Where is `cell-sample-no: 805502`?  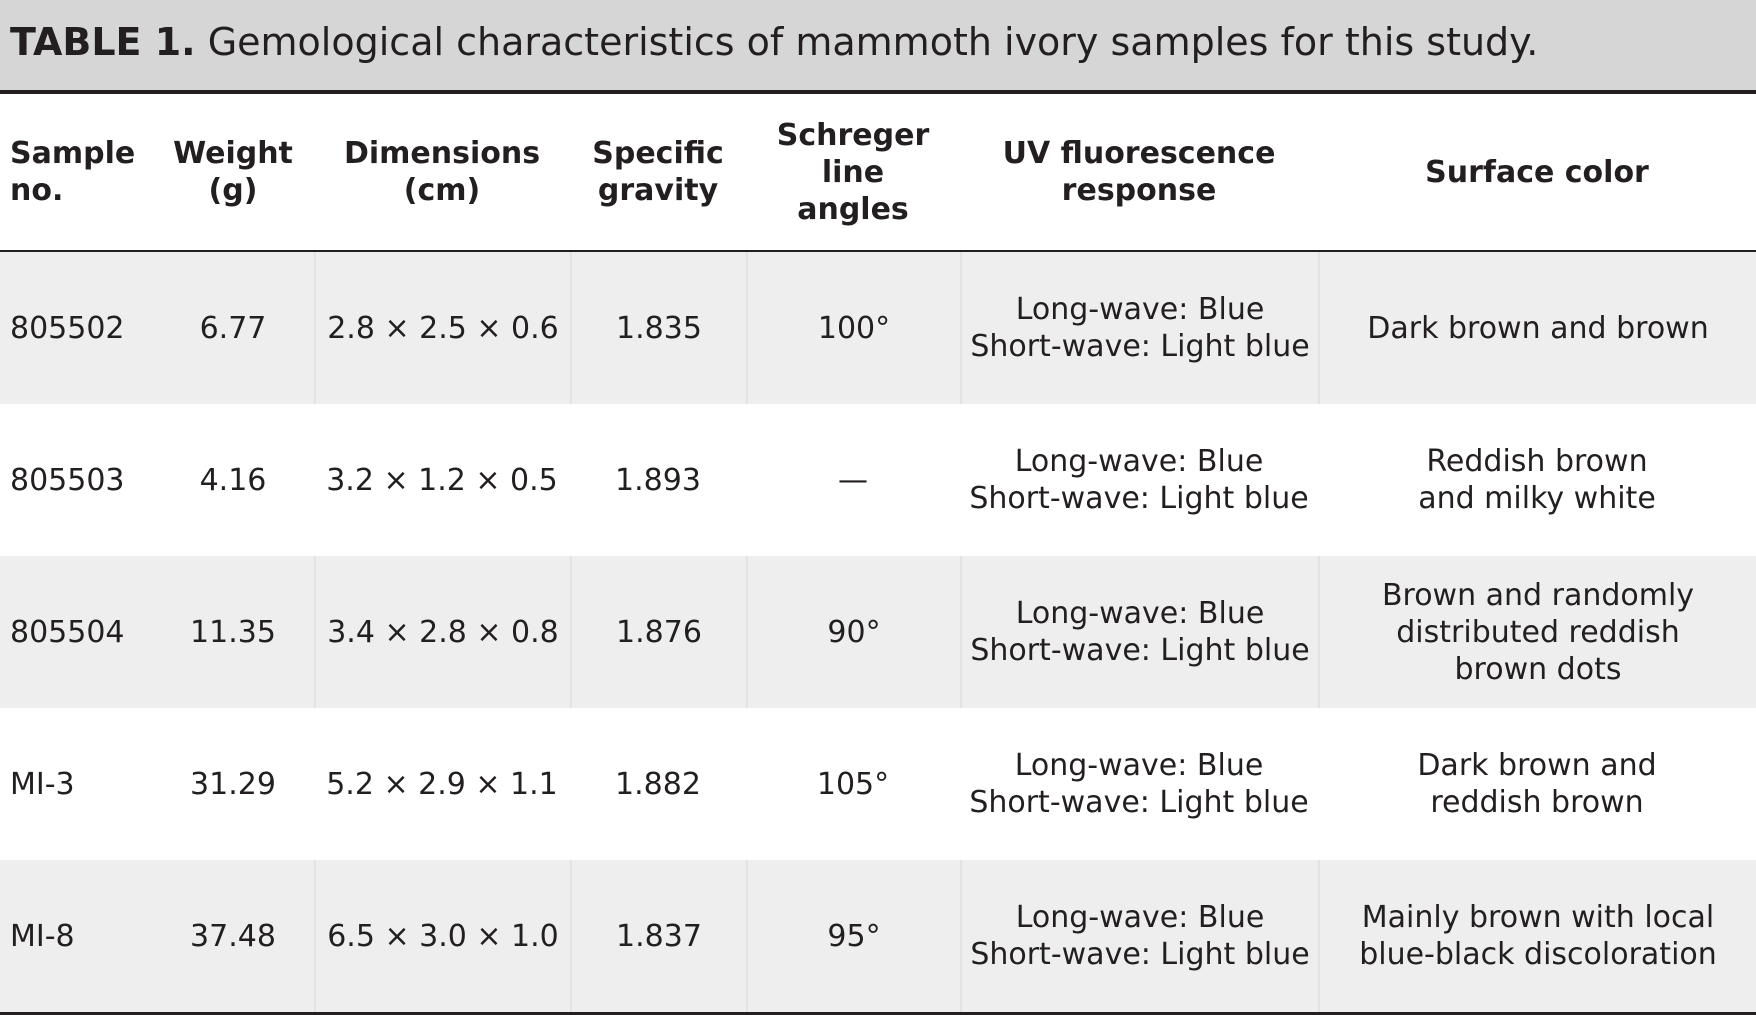
cell-sample-no: 805502 is located at coordinates (67, 328).